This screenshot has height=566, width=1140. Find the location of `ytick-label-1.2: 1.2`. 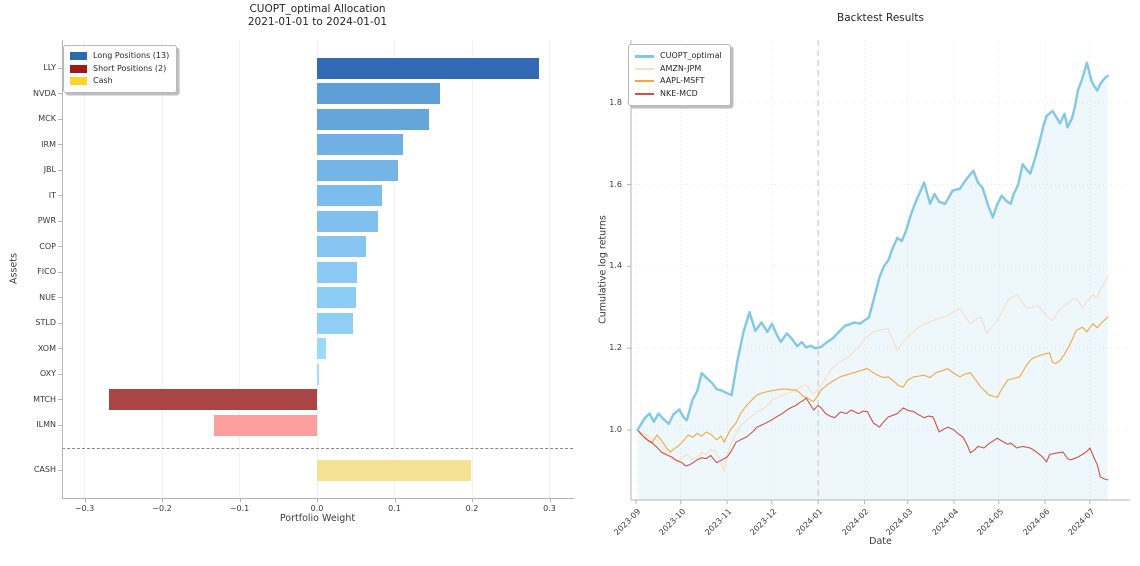

ytick-label-1.2: 1.2 is located at coordinates (615, 348).